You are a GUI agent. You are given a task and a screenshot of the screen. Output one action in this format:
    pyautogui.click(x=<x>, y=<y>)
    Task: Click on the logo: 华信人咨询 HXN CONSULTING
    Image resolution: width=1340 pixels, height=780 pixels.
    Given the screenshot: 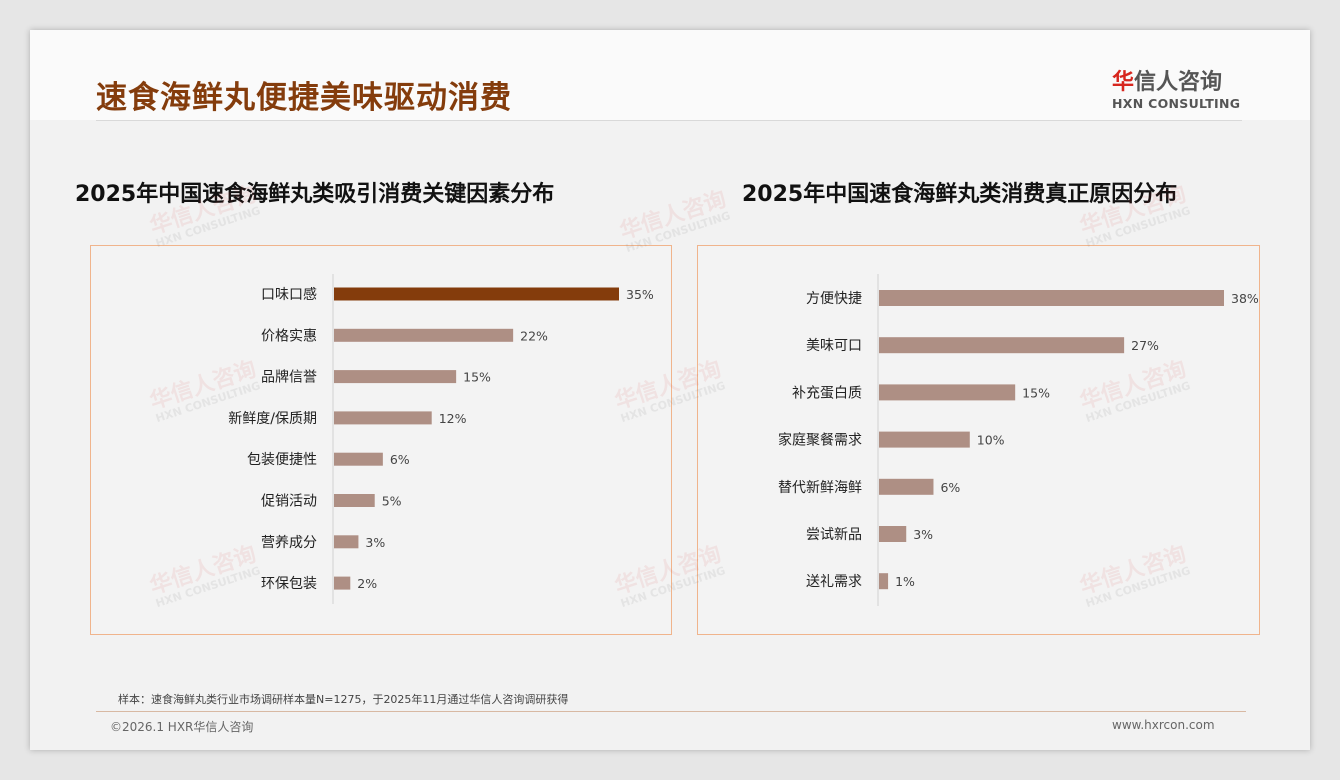 What is the action you would take?
    pyautogui.click(x=1176, y=87)
    